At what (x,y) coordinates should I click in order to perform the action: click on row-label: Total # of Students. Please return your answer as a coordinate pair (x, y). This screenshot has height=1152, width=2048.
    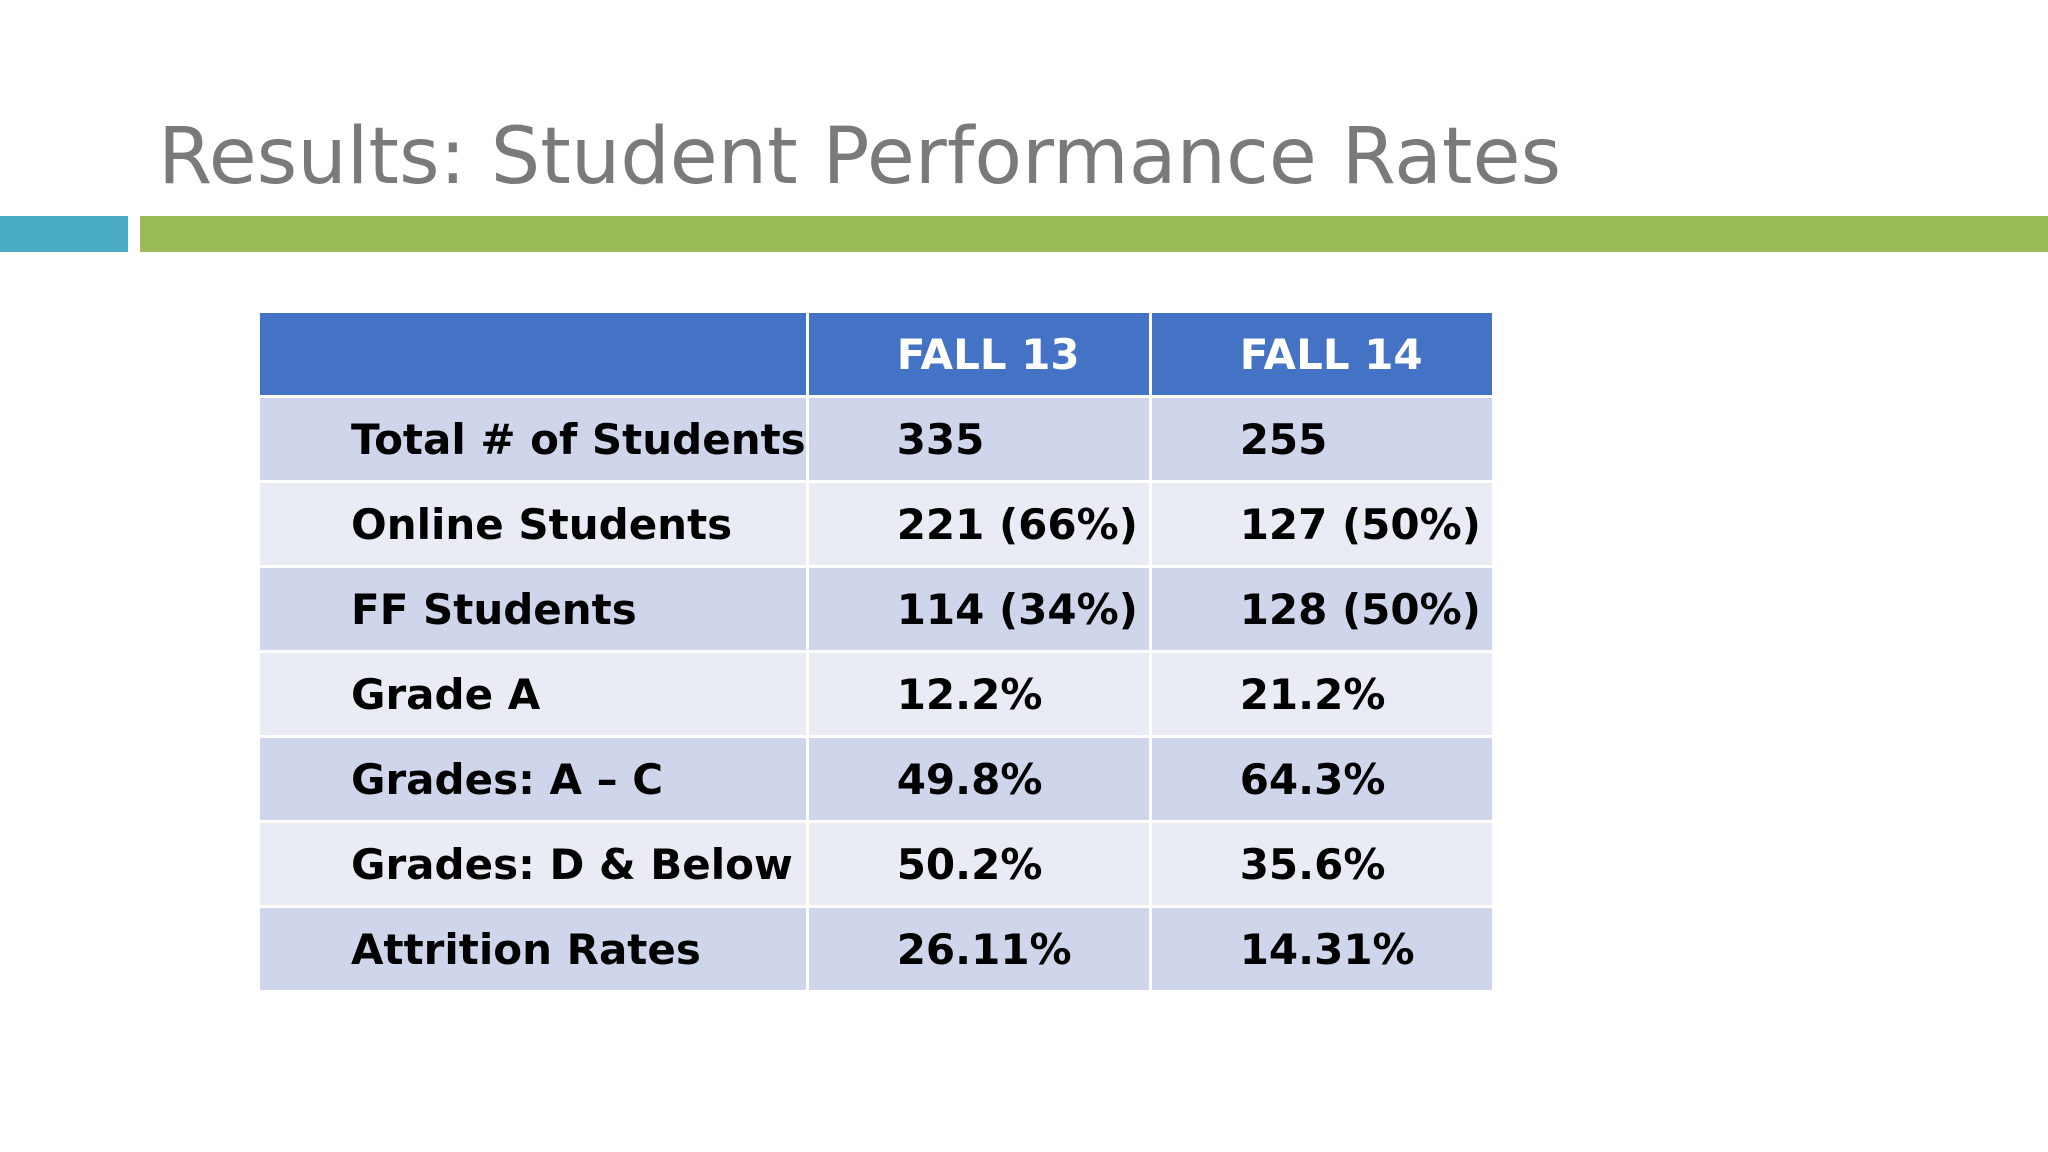
    Looking at the image, I should click on (533, 439).